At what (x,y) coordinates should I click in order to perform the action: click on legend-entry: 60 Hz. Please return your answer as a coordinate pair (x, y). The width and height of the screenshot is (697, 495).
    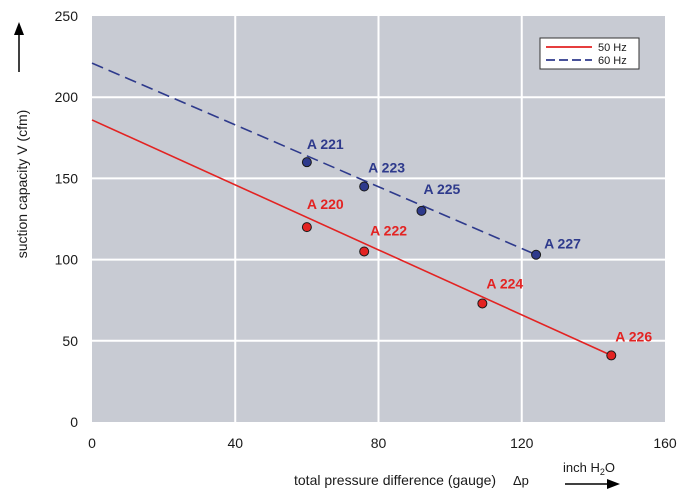
    Looking at the image, I should click on (612, 61).